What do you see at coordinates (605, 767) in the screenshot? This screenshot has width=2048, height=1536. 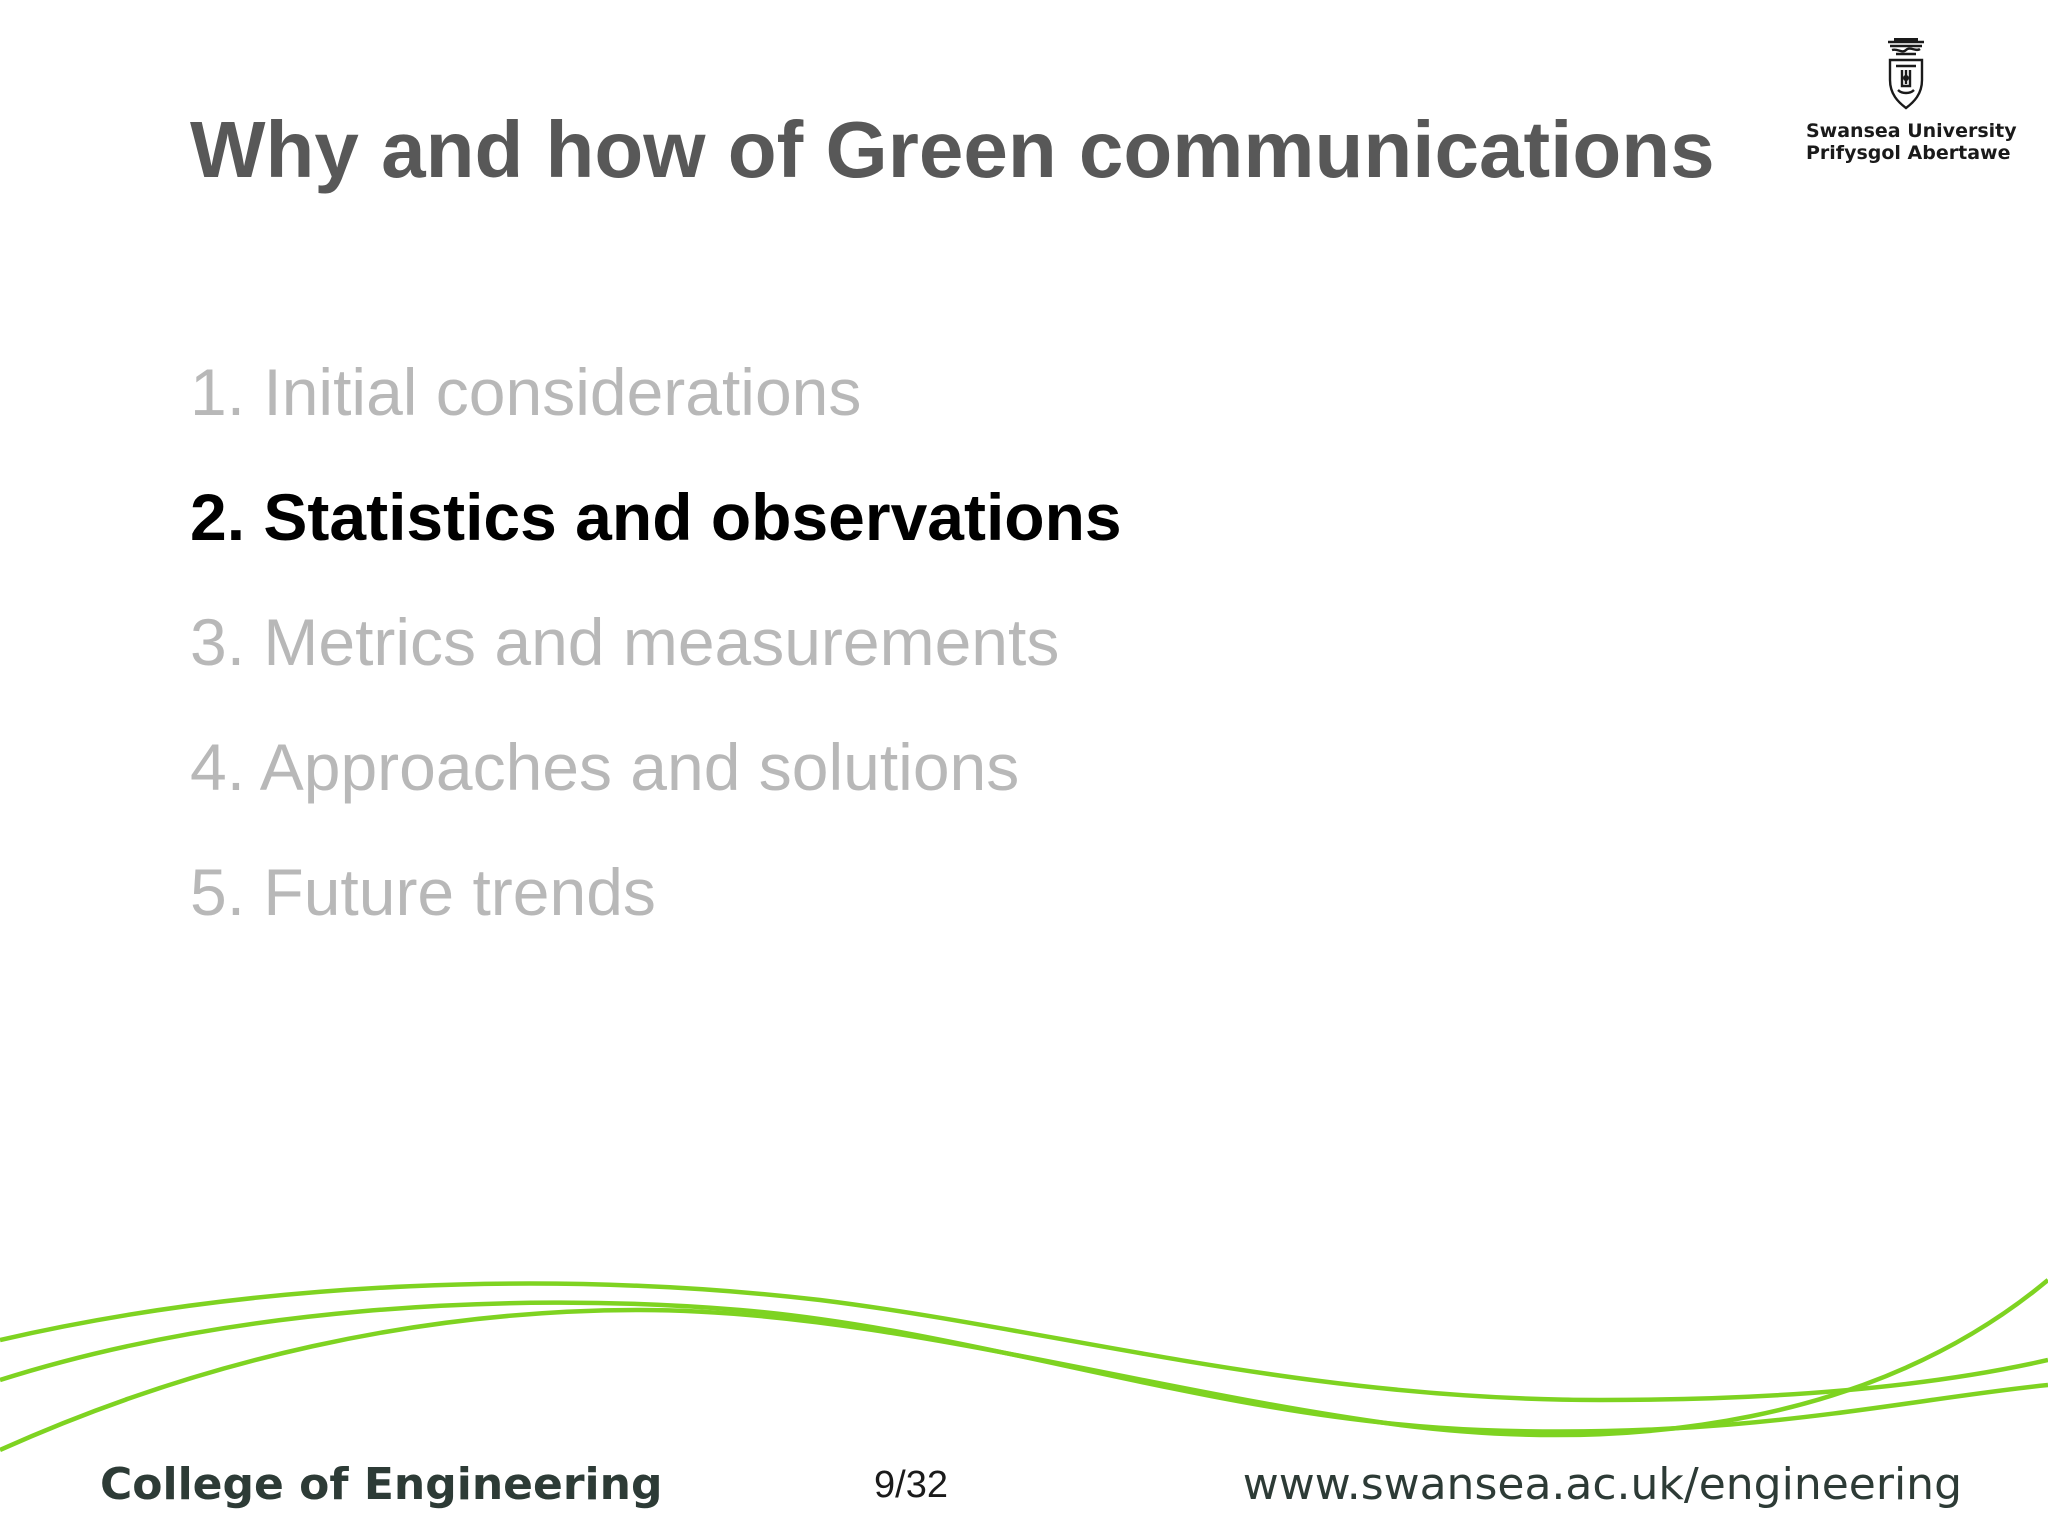 I see `toc-item-approaches-and-solutions: 4. Approaches and solutions` at bounding box center [605, 767].